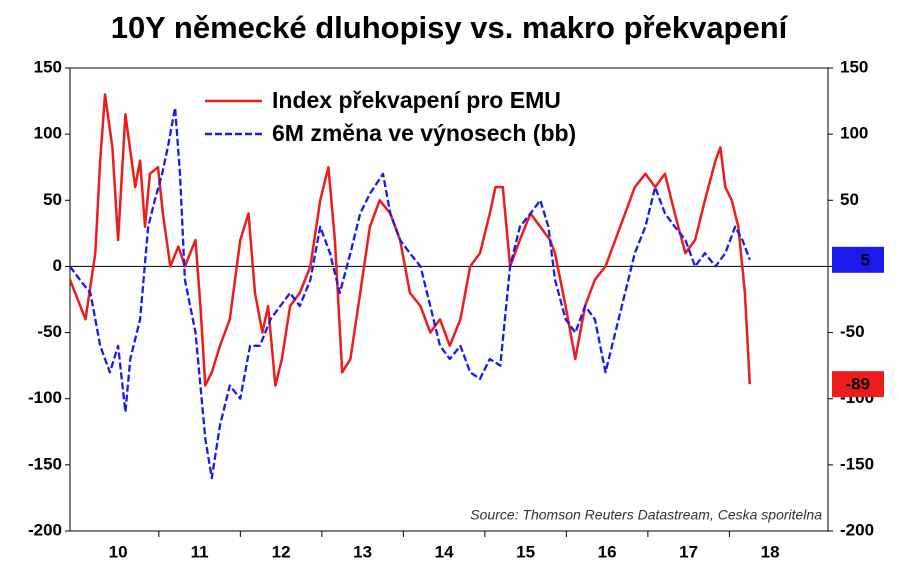 Image resolution: width=899 pixels, height=570 pixels. I want to click on x-tick-label: 12, so click(281, 551).